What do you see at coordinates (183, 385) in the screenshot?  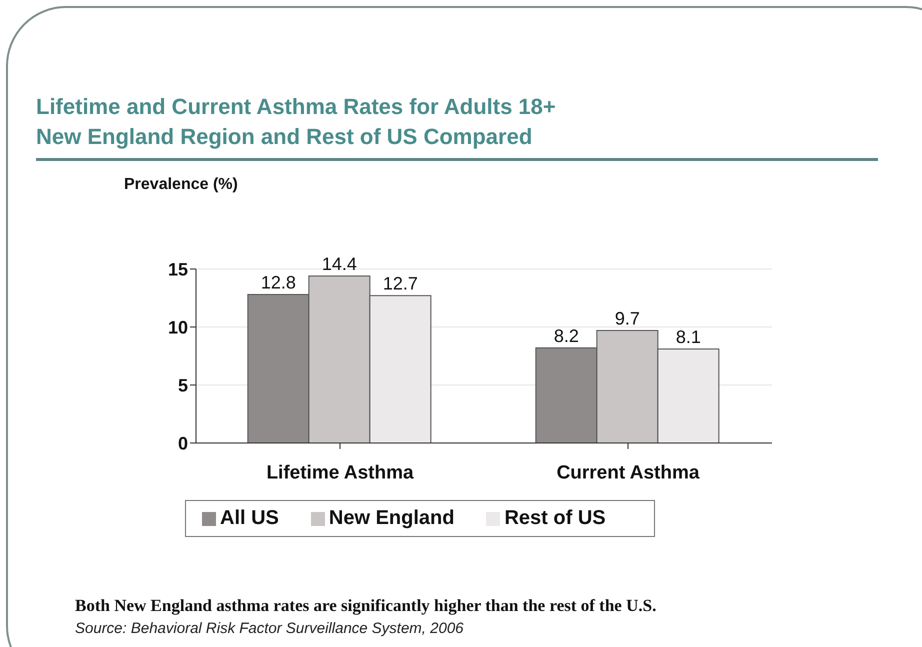 I see `y-tick-label: 5` at bounding box center [183, 385].